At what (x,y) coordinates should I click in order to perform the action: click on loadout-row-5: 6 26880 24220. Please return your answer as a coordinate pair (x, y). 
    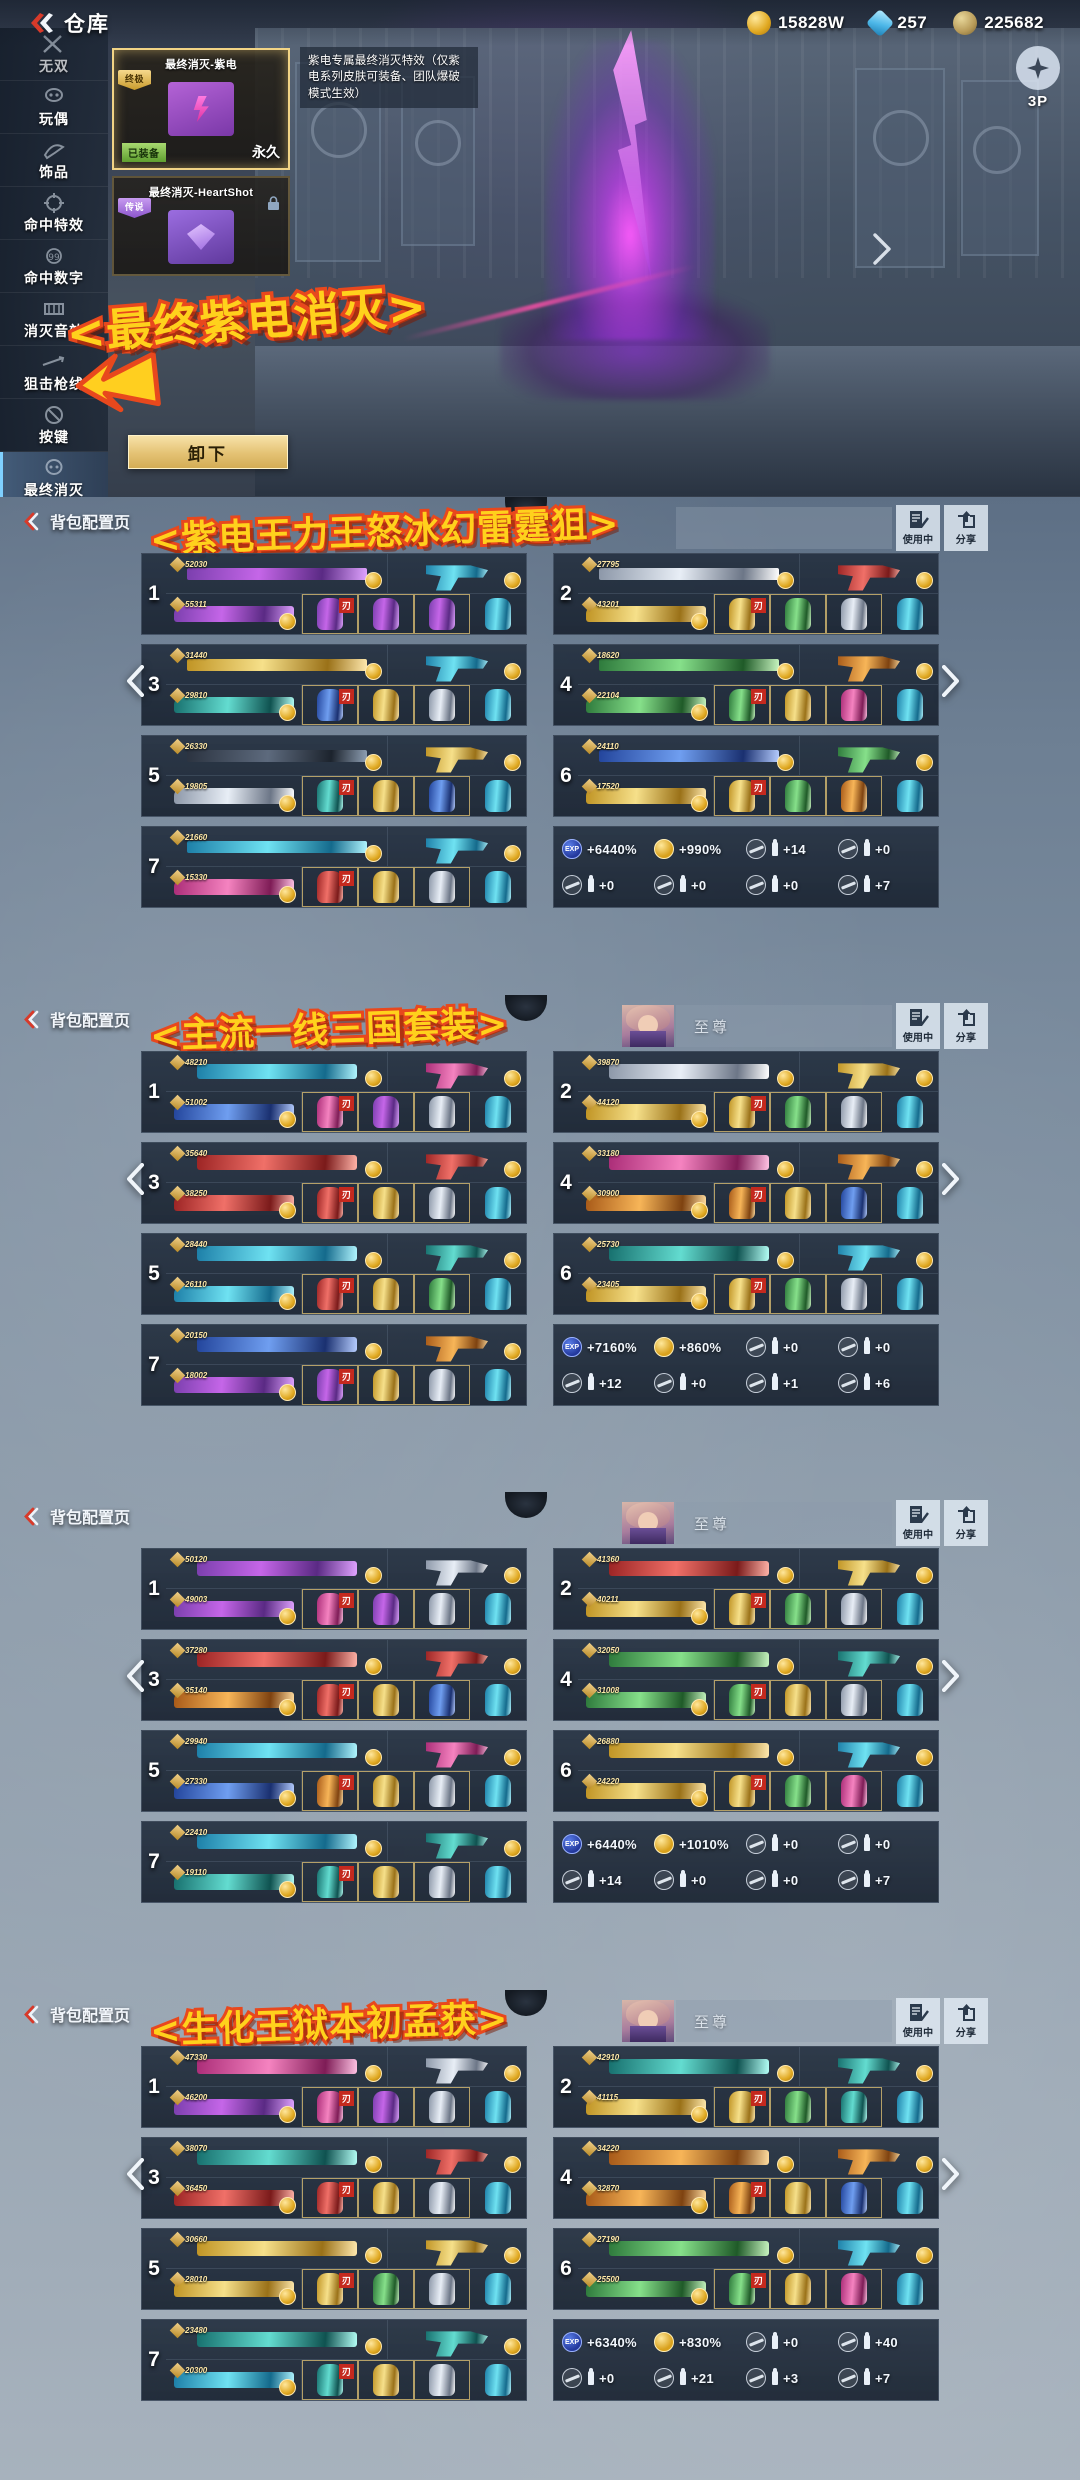
    Looking at the image, I should click on (746, 1771).